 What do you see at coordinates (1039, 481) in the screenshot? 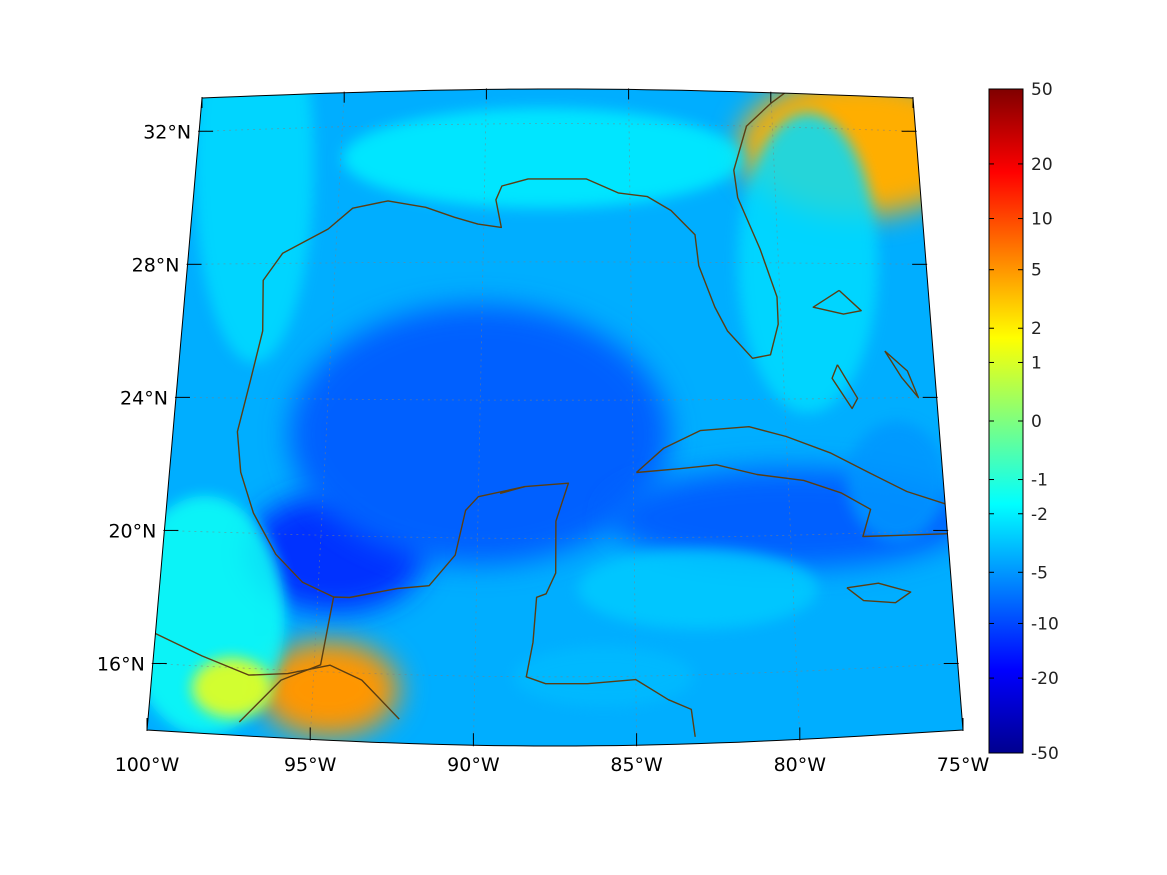
I see `colorbar-tick-label: -1` at bounding box center [1039, 481].